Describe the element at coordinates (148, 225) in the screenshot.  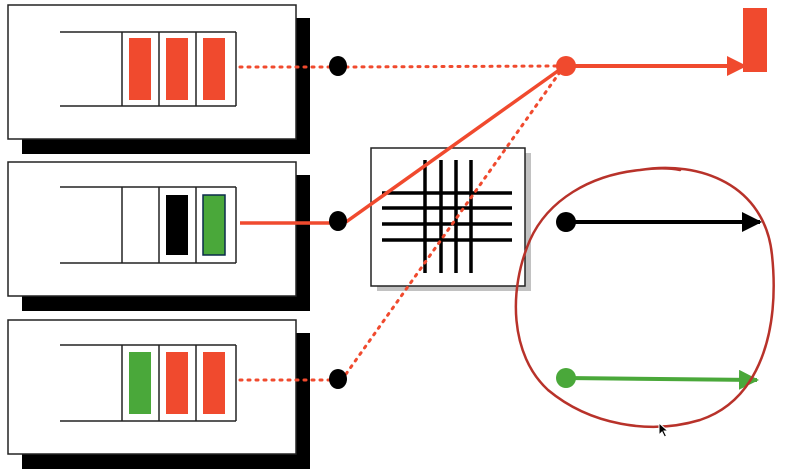
I see `queue-middle` at that location.